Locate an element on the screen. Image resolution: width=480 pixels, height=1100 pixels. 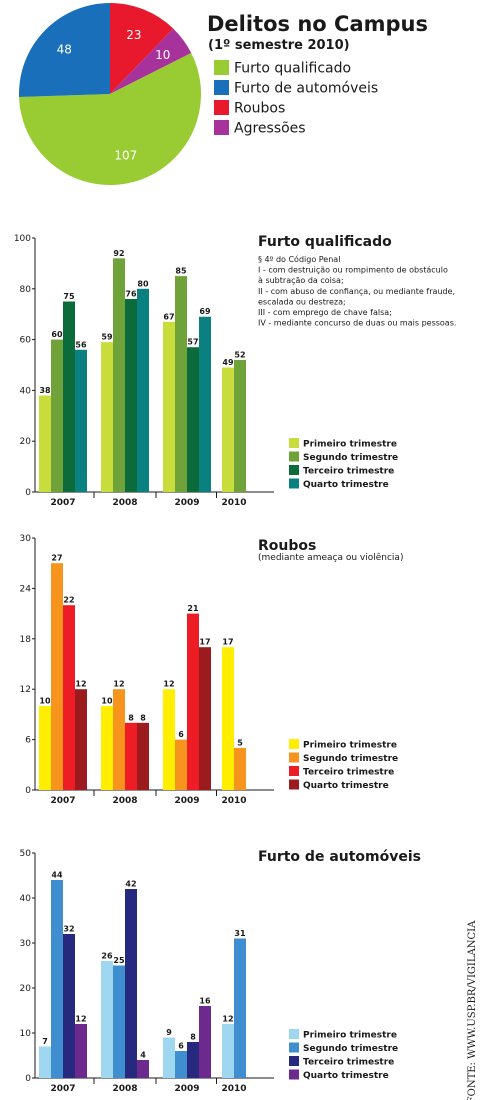
chart-subtitle: (mediante ameaça ou violência) is located at coordinates (330, 557).